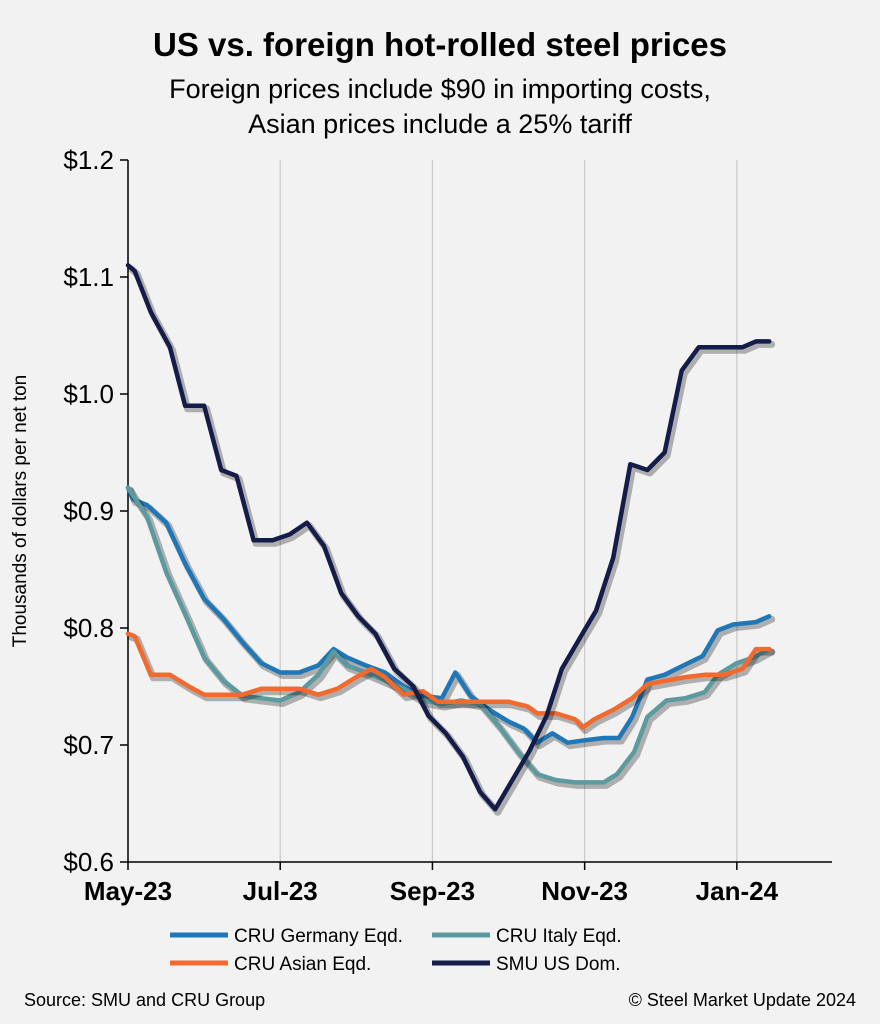 The height and width of the screenshot is (1024, 880). What do you see at coordinates (559, 936) in the screenshot?
I see `legend-label-1: CRU Italy Eqd.` at bounding box center [559, 936].